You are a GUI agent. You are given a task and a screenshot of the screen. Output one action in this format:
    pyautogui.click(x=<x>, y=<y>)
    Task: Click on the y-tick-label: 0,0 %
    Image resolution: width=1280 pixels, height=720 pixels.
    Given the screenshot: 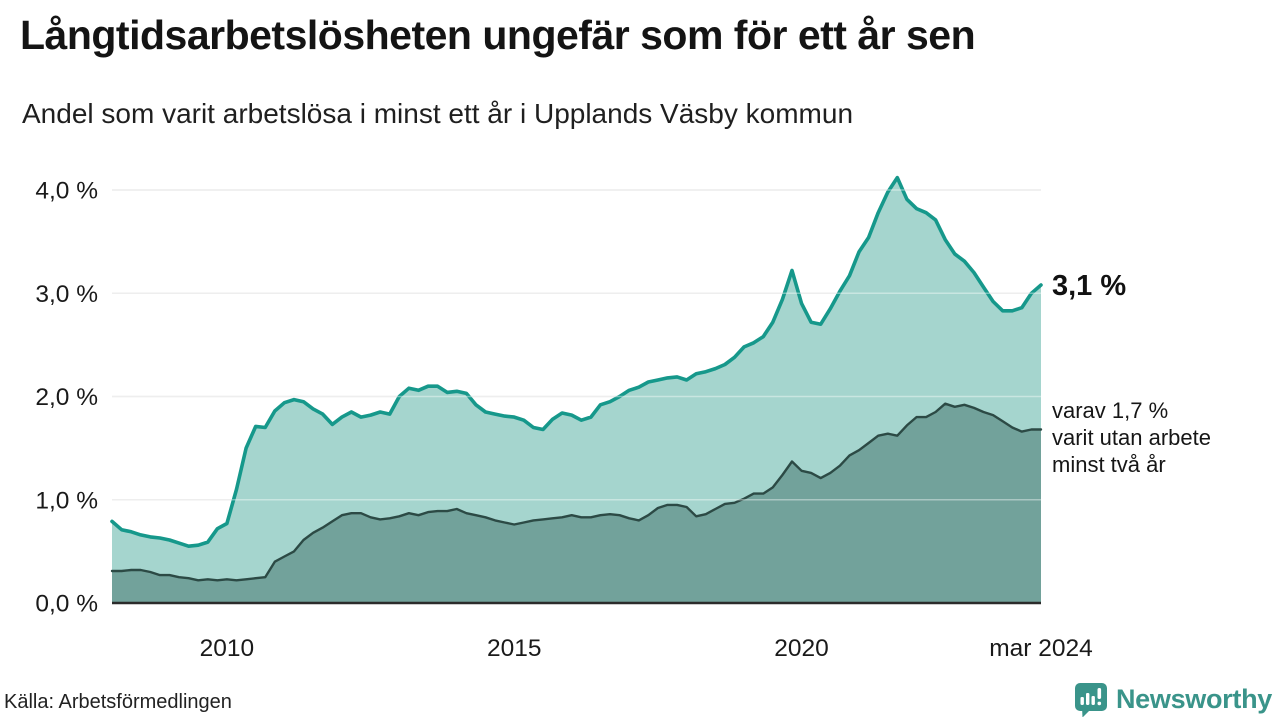 What is the action you would take?
    pyautogui.click(x=66, y=604)
    